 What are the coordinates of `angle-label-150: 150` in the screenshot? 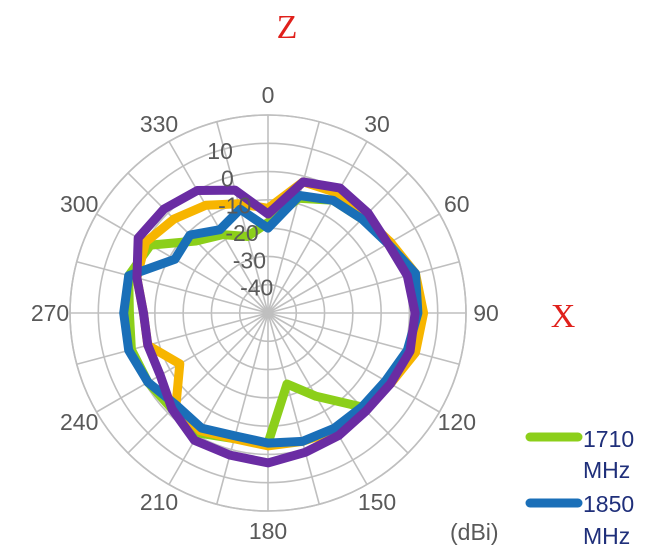 It's located at (377, 502).